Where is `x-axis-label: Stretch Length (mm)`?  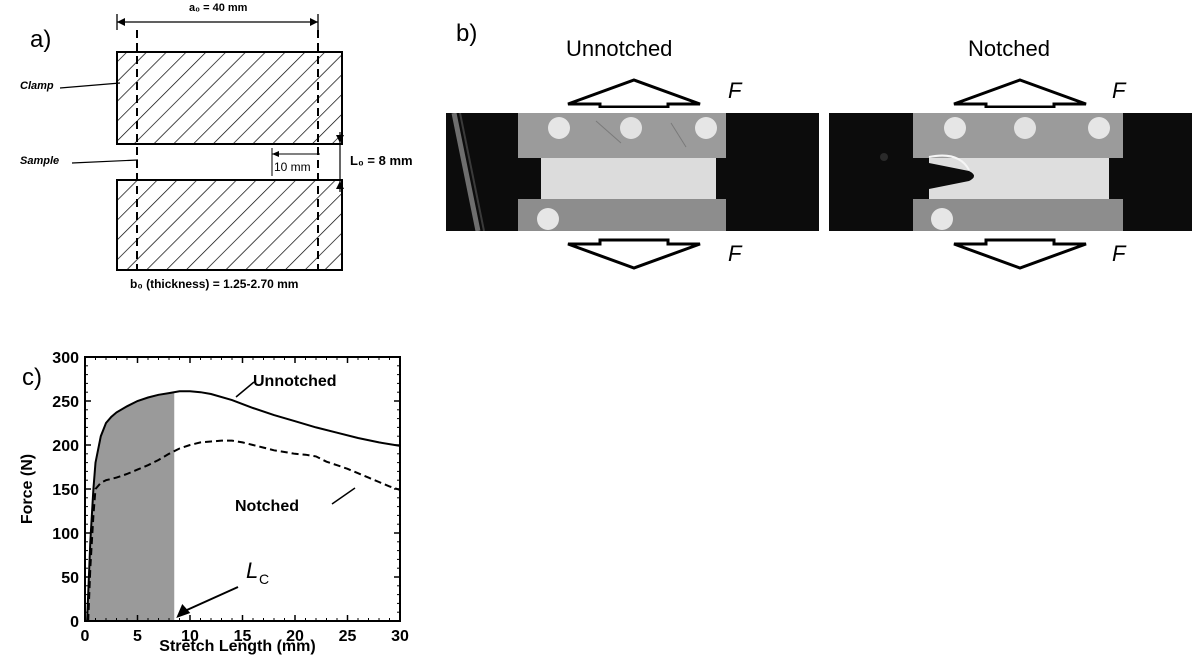 x-axis-label: Stretch Length (mm) is located at coordinates (237, 646).